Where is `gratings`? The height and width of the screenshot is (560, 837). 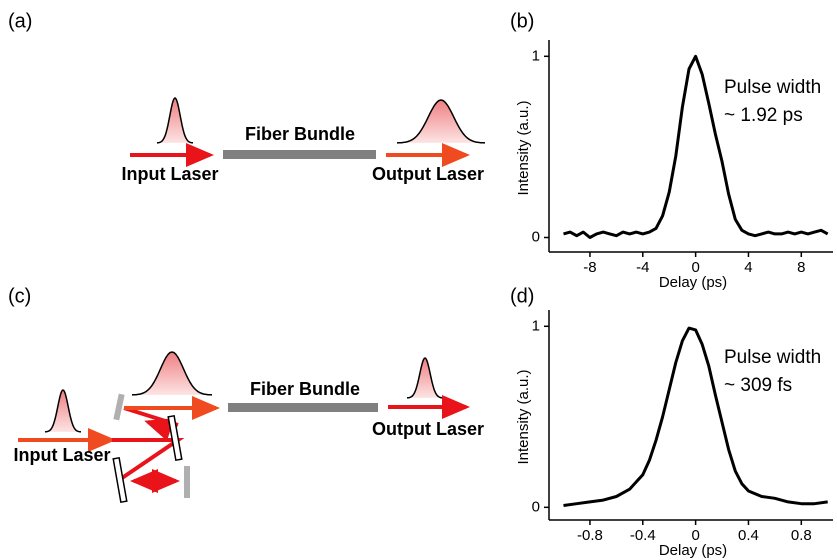
gratings is located at coordinates (147, 459).